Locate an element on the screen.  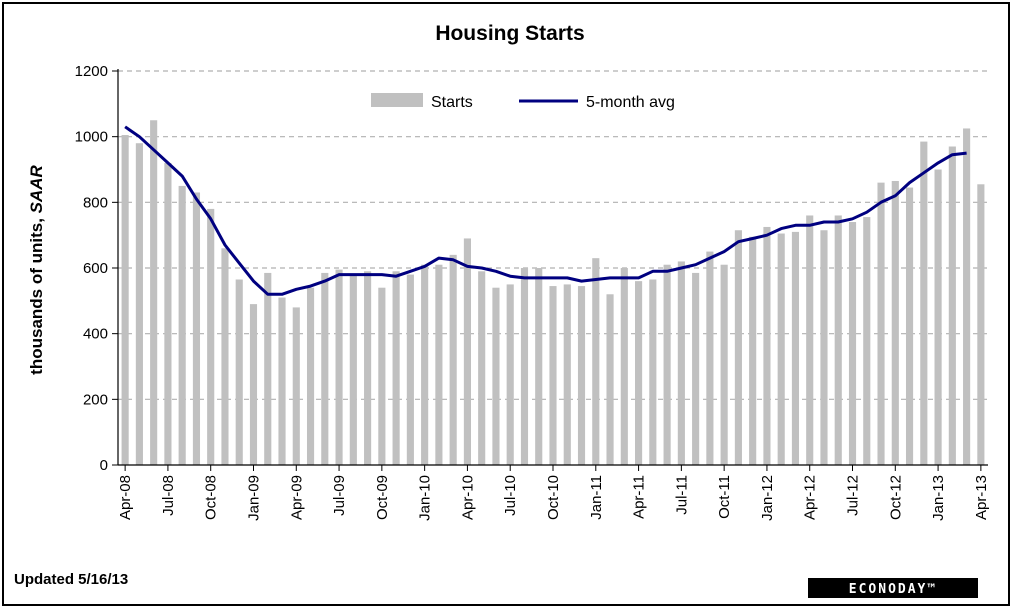
x-tick-label: Jan-09 is located at coordinates (254, 498).